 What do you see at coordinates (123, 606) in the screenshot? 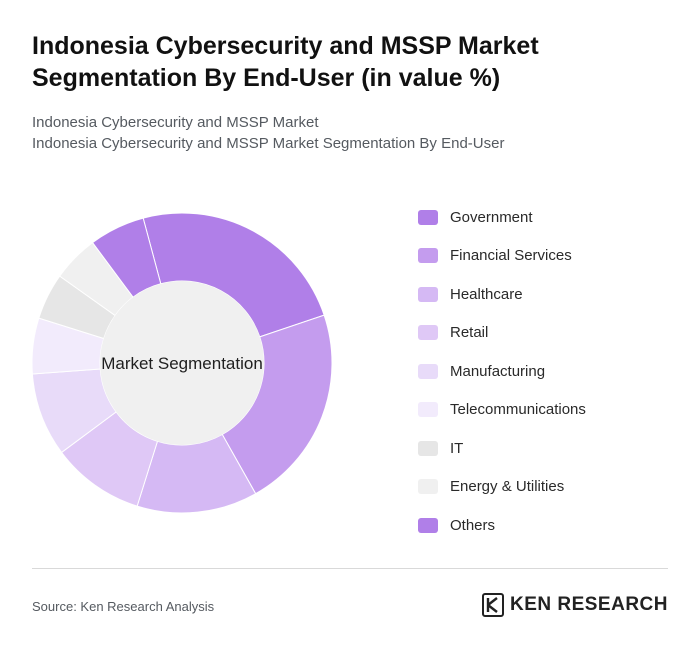
I see `source-note: Source: Ken Research Analysis` at bounding box center [123, 606].